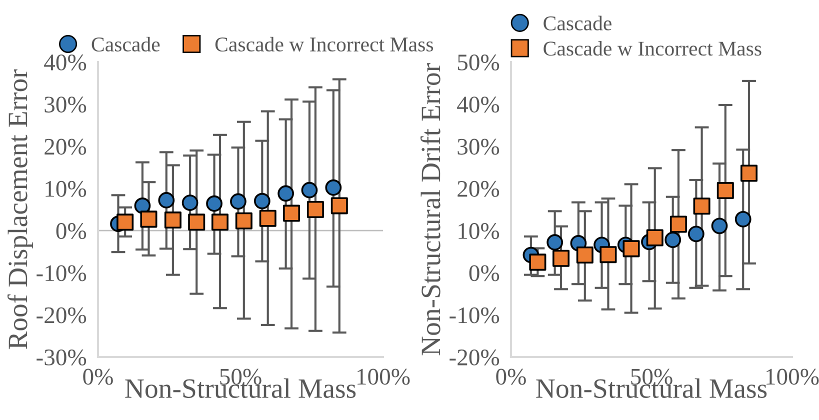  What do you see at coordinates (61, 357) in the screenshot?
I see `y-tick-label: -30%` at bounding box center [61, 357].